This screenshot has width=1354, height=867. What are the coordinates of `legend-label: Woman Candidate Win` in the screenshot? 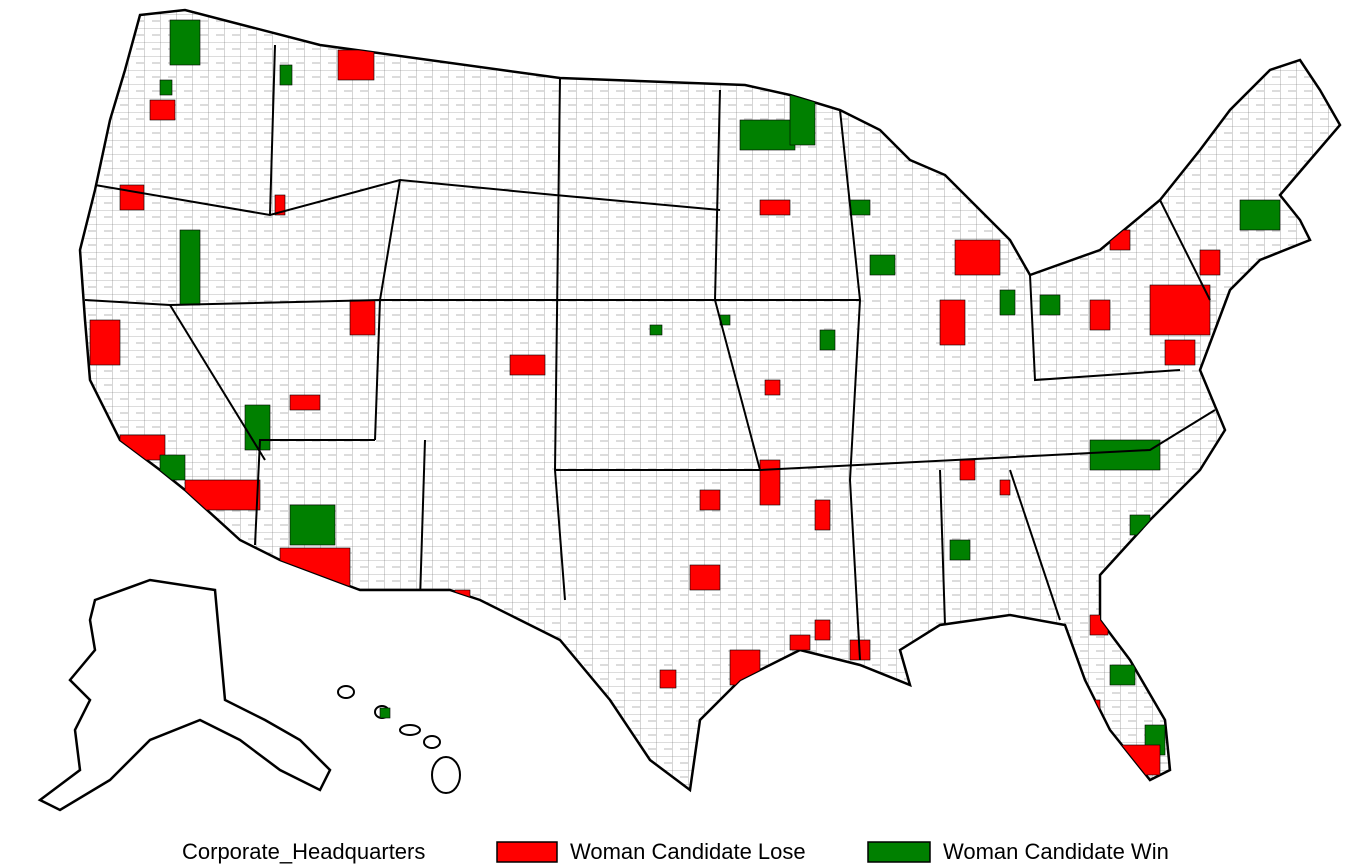 It's located at (1056, 851).